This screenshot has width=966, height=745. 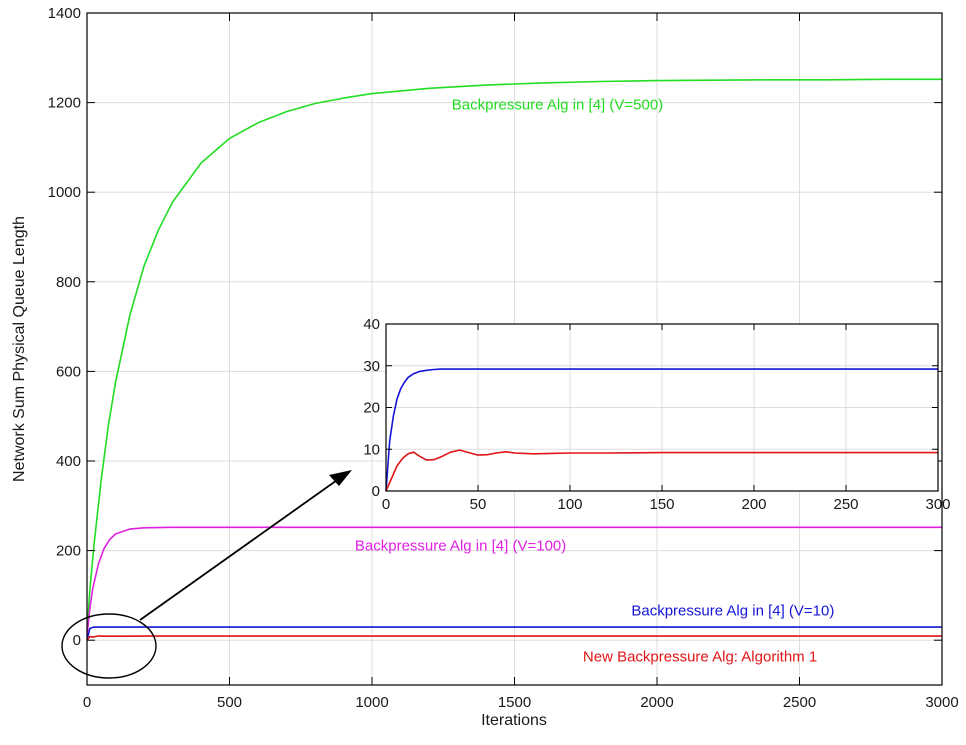 I want to click on inset-series-group, so click(x=661, y=430).